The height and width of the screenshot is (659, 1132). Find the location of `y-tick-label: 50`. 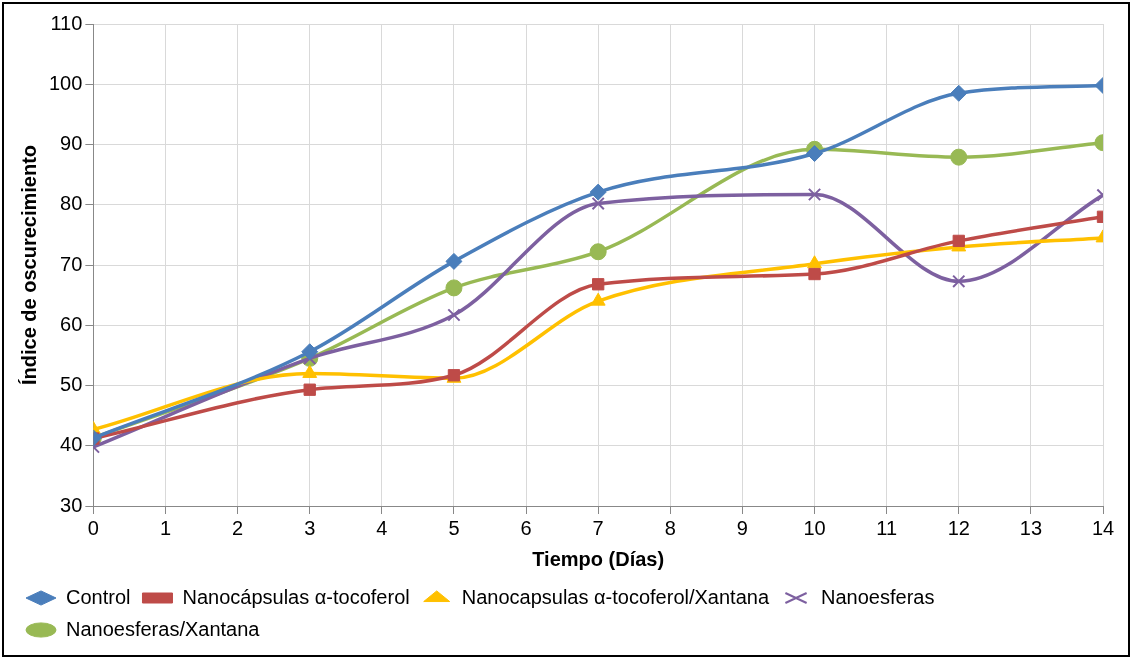

y-tick-label: 50 is located at coordinates (71, 384).